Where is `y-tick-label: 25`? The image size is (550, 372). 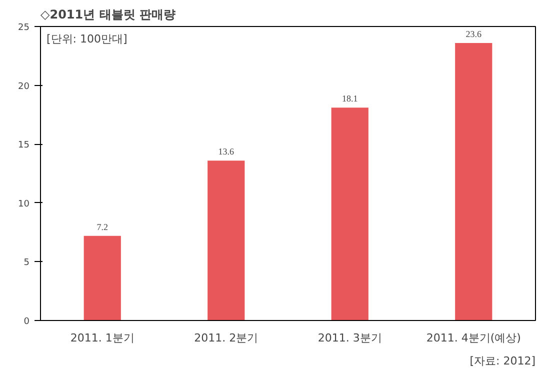 y-tick-label: 25 is located at coordinates (24, 28).